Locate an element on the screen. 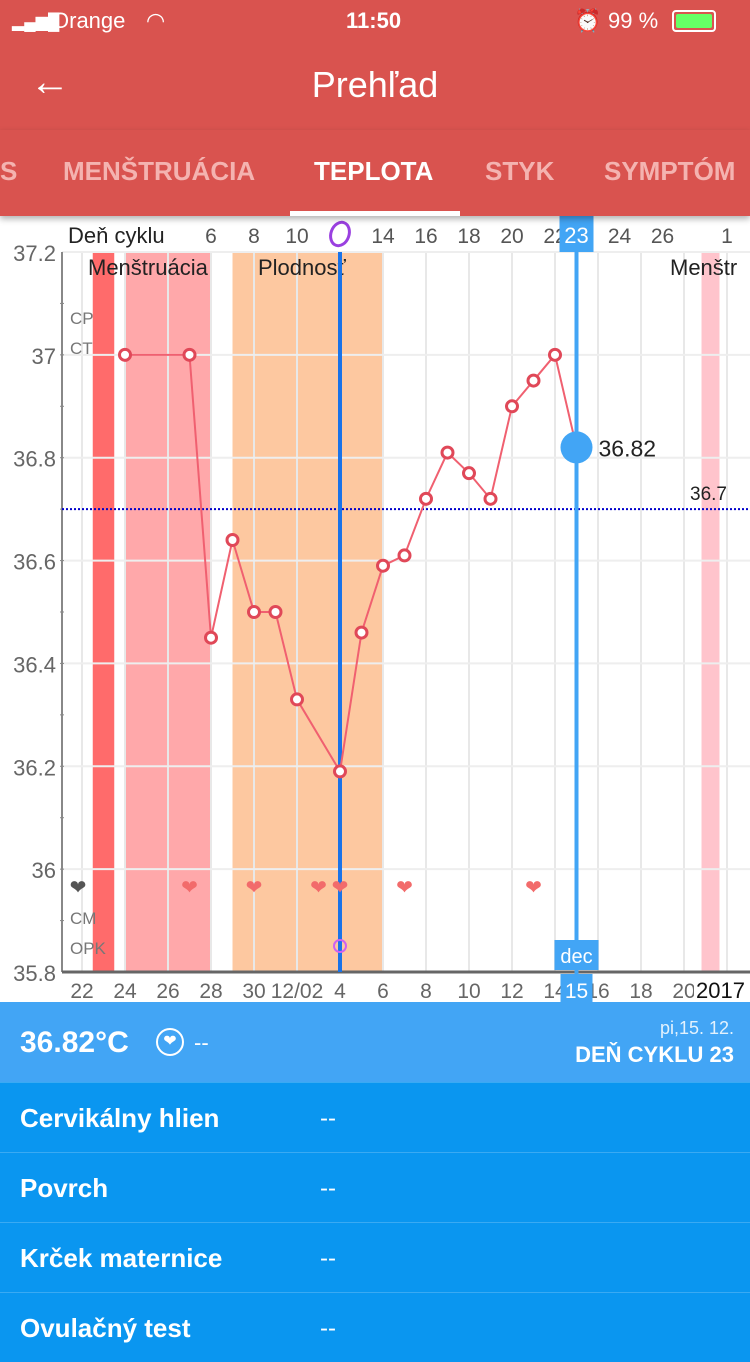 This screenshot has height=1362, width=750. top-tick-label: 8 is located at coordinates (254, 236).